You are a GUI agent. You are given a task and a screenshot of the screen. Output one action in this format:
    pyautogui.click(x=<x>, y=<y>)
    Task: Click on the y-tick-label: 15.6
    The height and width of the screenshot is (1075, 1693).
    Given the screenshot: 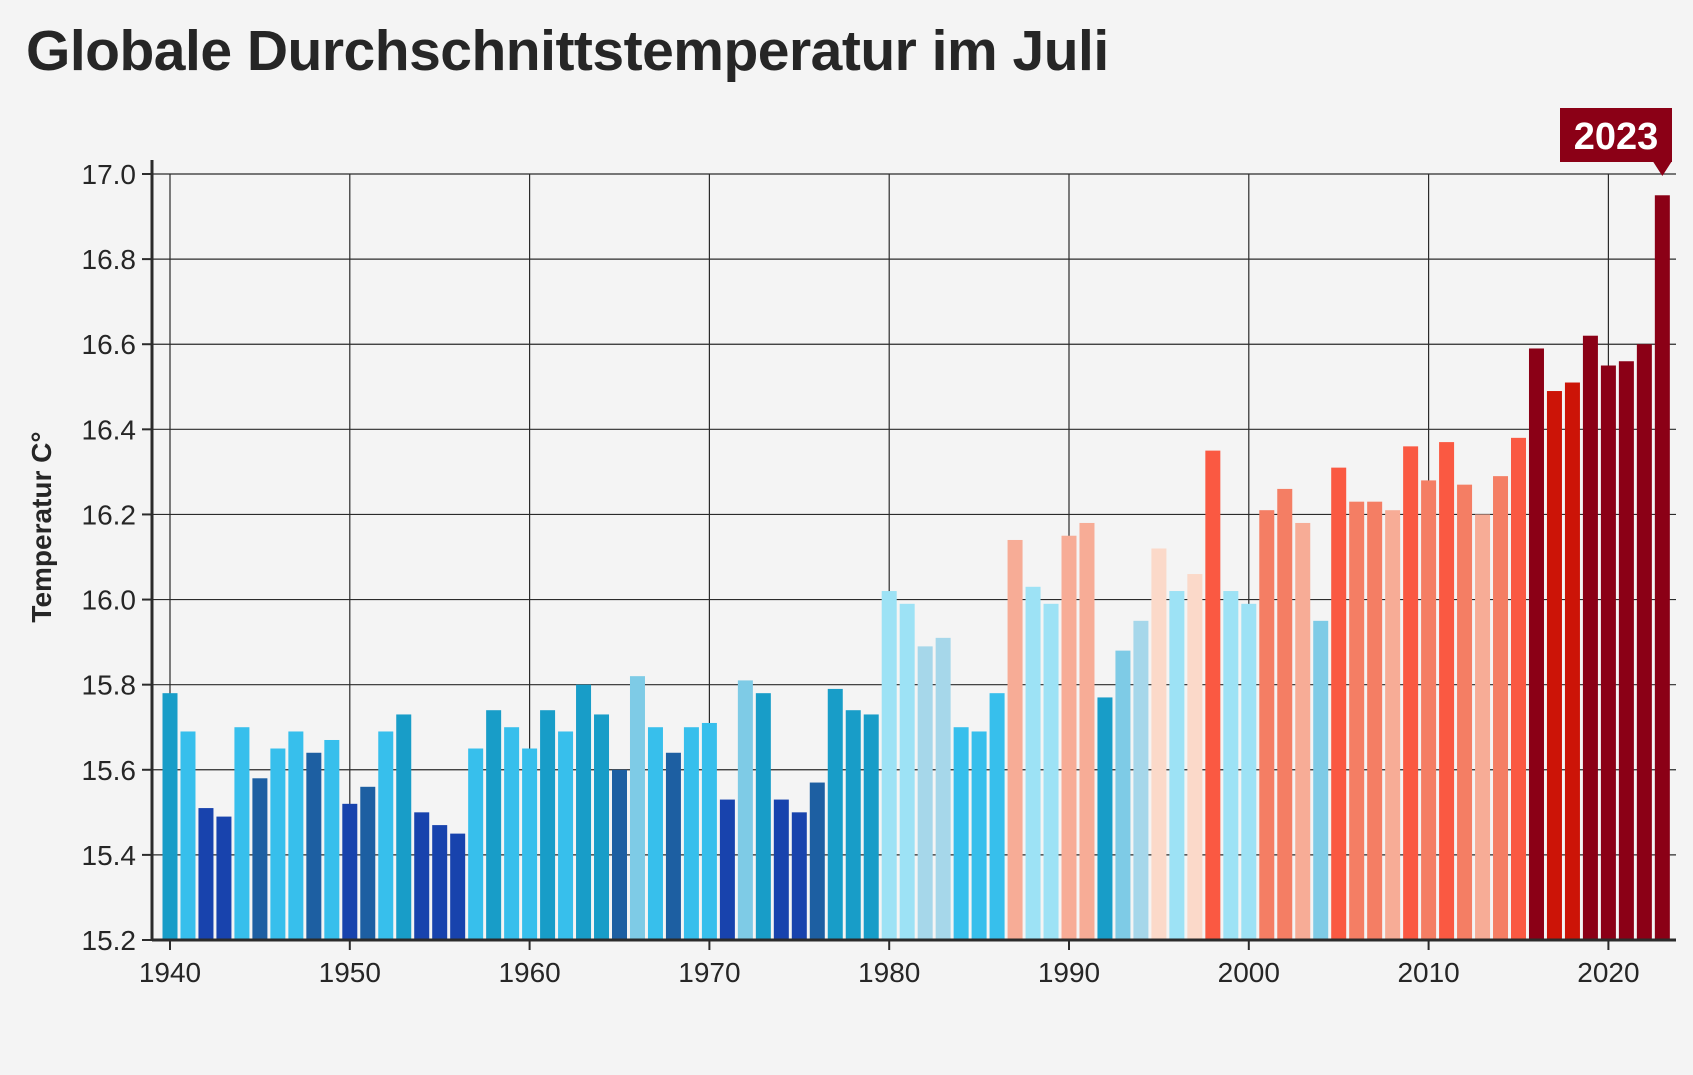 What is the action you would take?
    pyautogui.click(x=109, y=770)
    